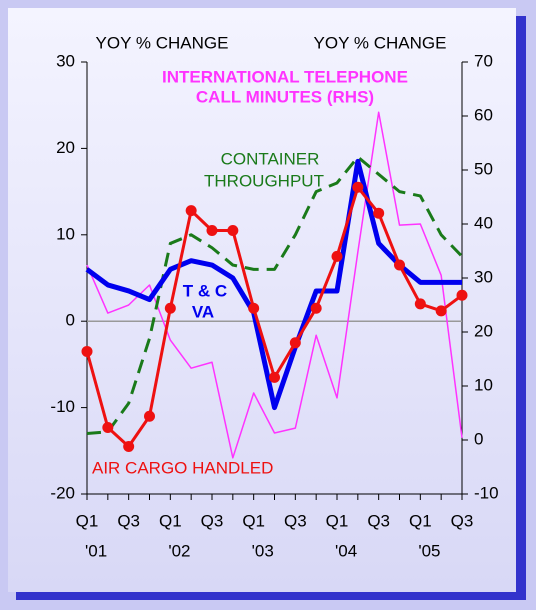  Describe the element at coordinates (483, 168) in the screenshot. I see `y2-tick-label: 50` at that location.